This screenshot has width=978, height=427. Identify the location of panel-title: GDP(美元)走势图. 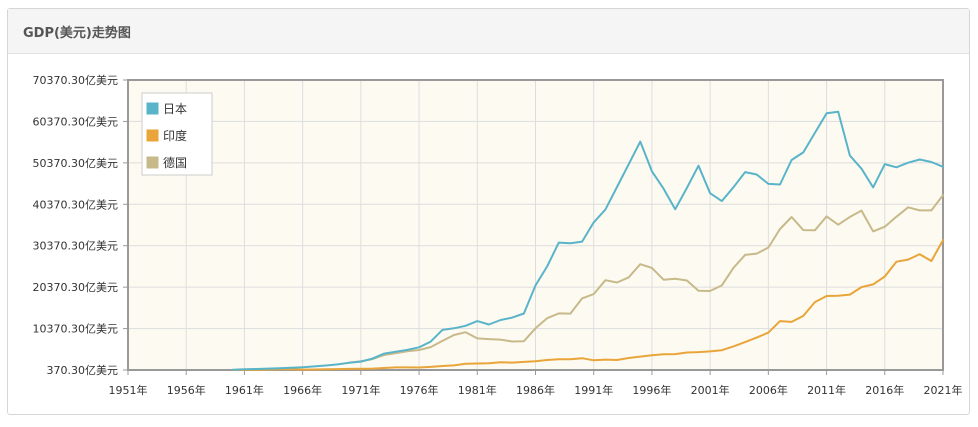
(77, 33).